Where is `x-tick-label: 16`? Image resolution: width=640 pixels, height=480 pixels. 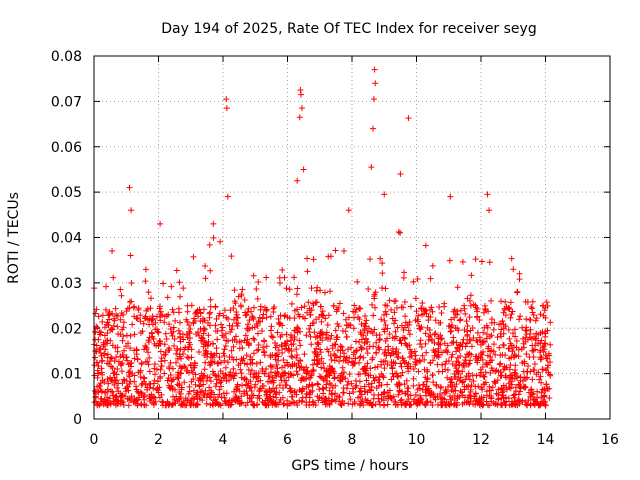 x-tick-label: 16 is located at coordinates (610, 440).